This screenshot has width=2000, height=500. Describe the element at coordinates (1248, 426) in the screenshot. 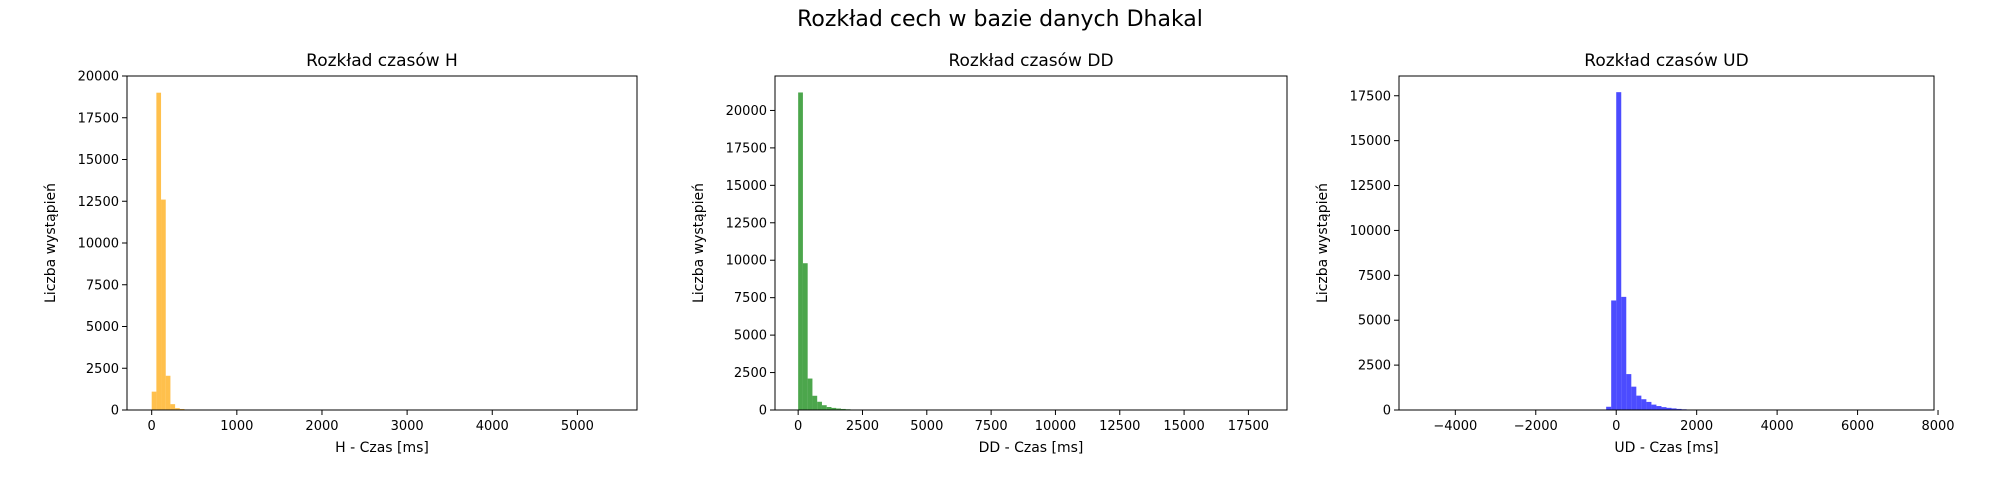

I see `chart-1-xtick-label-7: 17500` at that location.